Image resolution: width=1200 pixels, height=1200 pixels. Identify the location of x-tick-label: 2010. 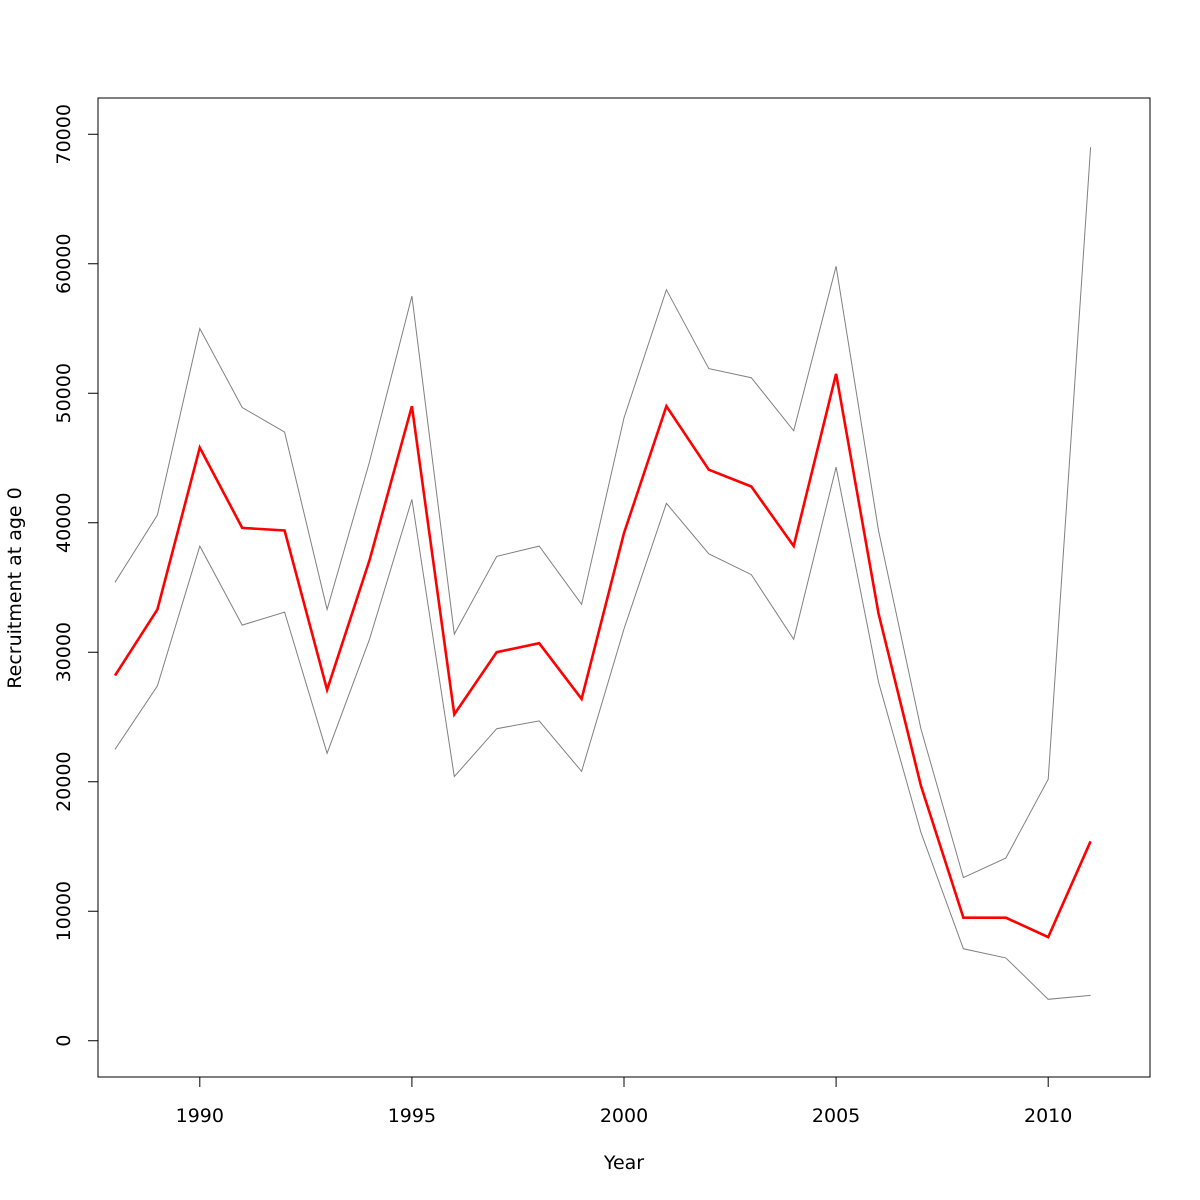
(1048, 1116).